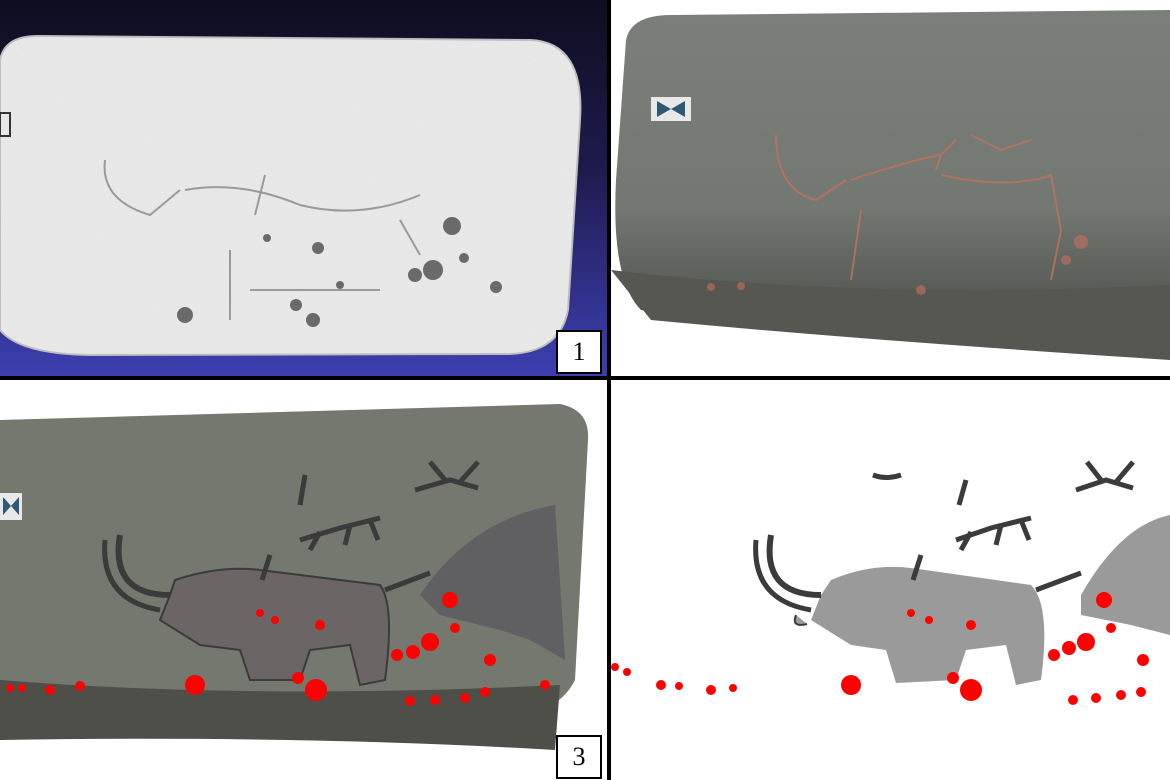 This screenshot has width=1170, height=780. What do you see at coordinates (11, 506) in the screenshot?
I see `scale-card` at bounding box center [11, 506].